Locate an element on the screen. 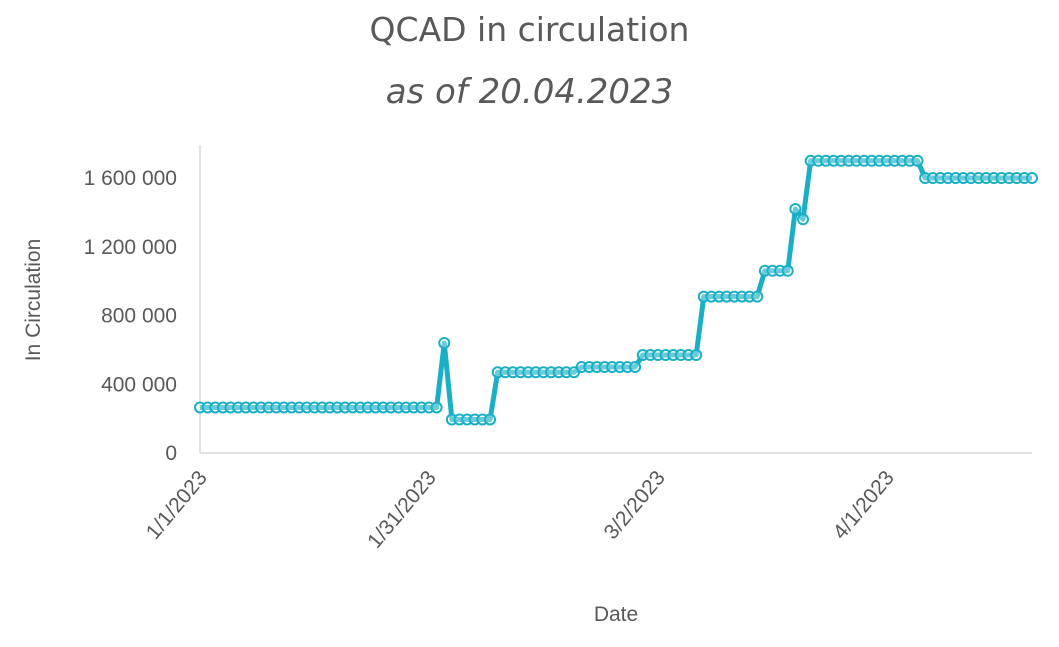  y-tick-label: 400 000 is located at coordinates (139, 384).